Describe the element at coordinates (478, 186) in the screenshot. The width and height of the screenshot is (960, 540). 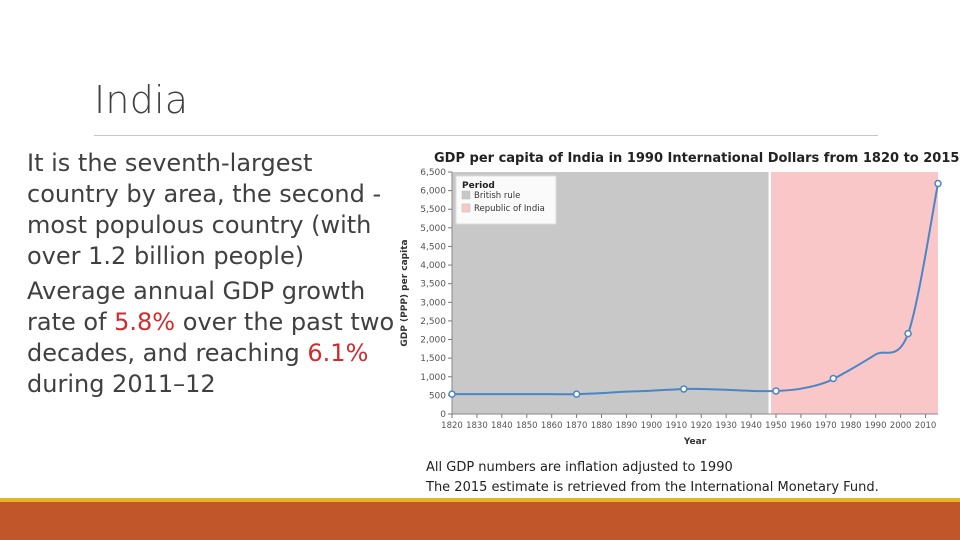
I see `legend-title: Period` at that location.